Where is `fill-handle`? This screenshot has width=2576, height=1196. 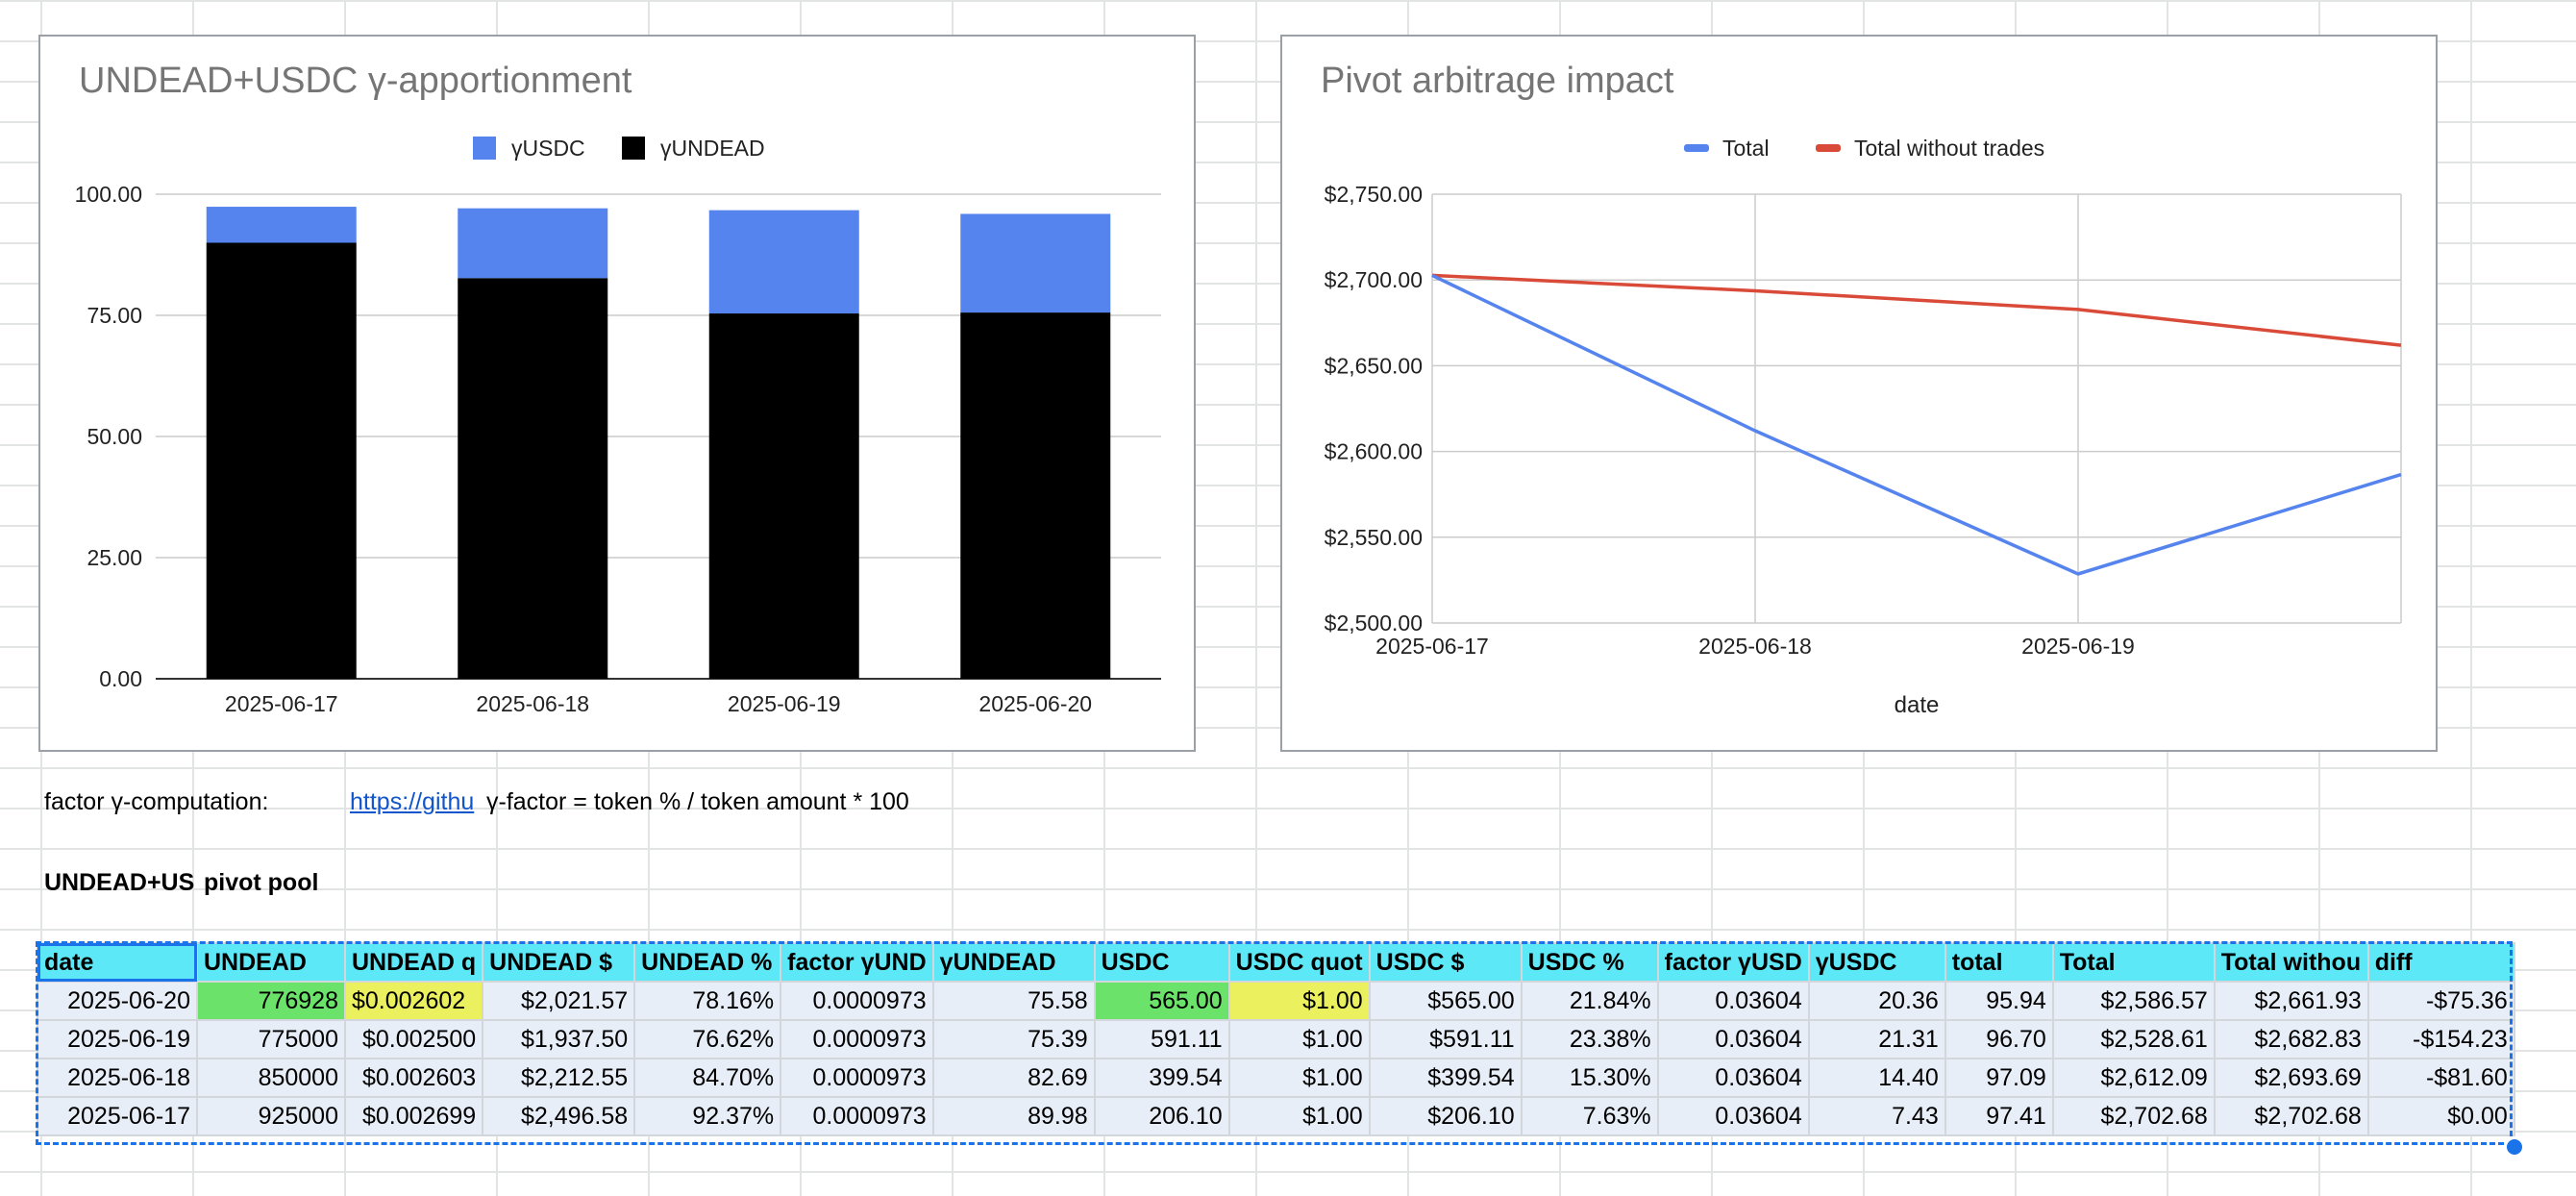
fill-handle is located at coordinates (2514, 1147).